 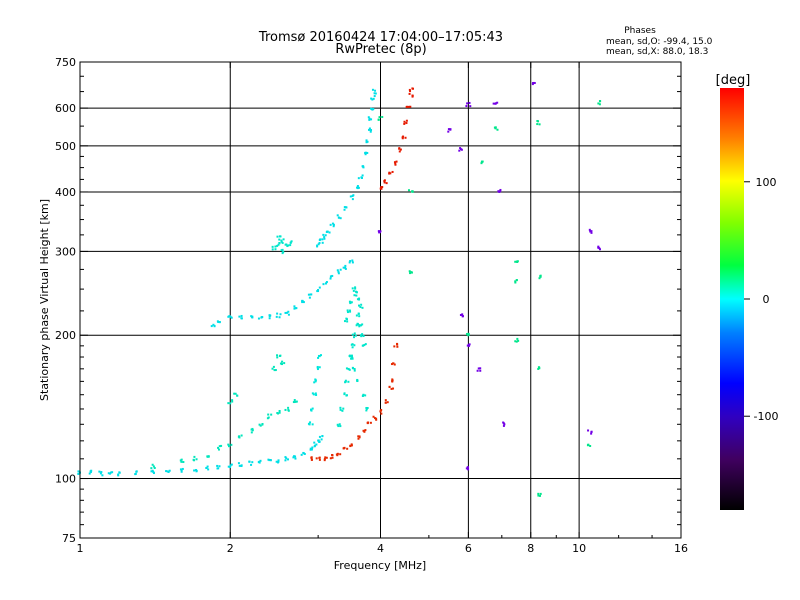 I want to click on y-tick-label: 500, so click(x=65, y=146).